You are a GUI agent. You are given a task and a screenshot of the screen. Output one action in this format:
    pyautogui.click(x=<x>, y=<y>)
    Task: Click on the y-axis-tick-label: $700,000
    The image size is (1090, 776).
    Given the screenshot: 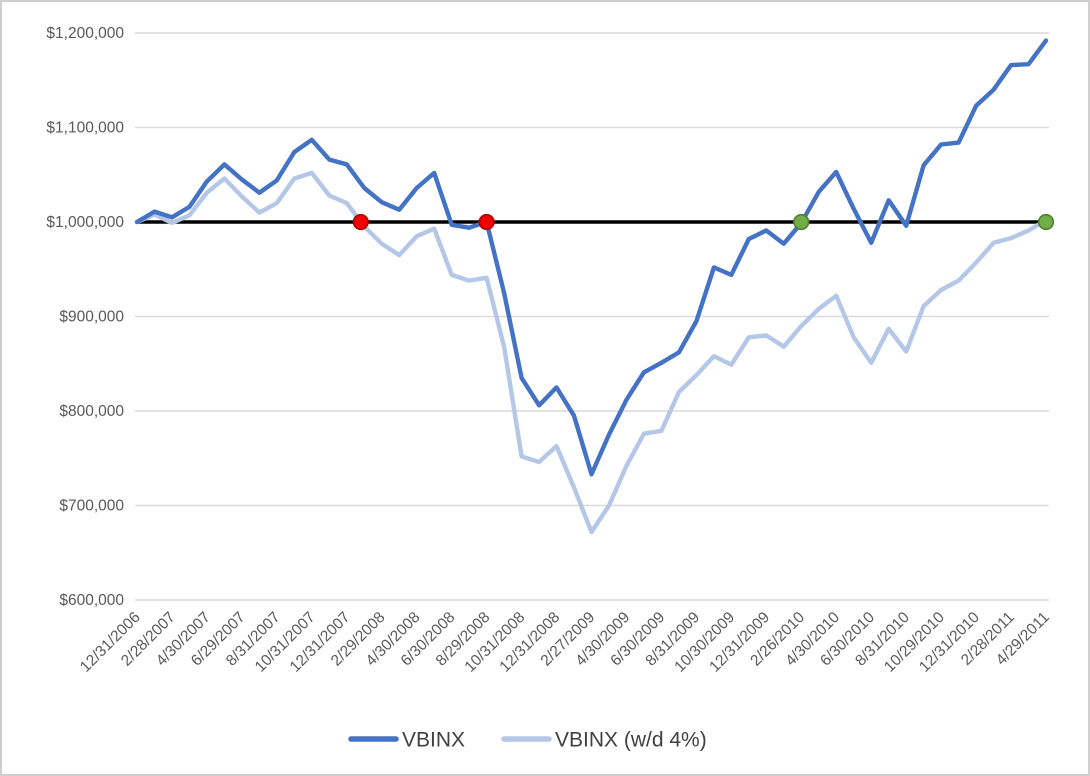 What is the action you would take?
    pyautogui.click(x=91, y=506)
    